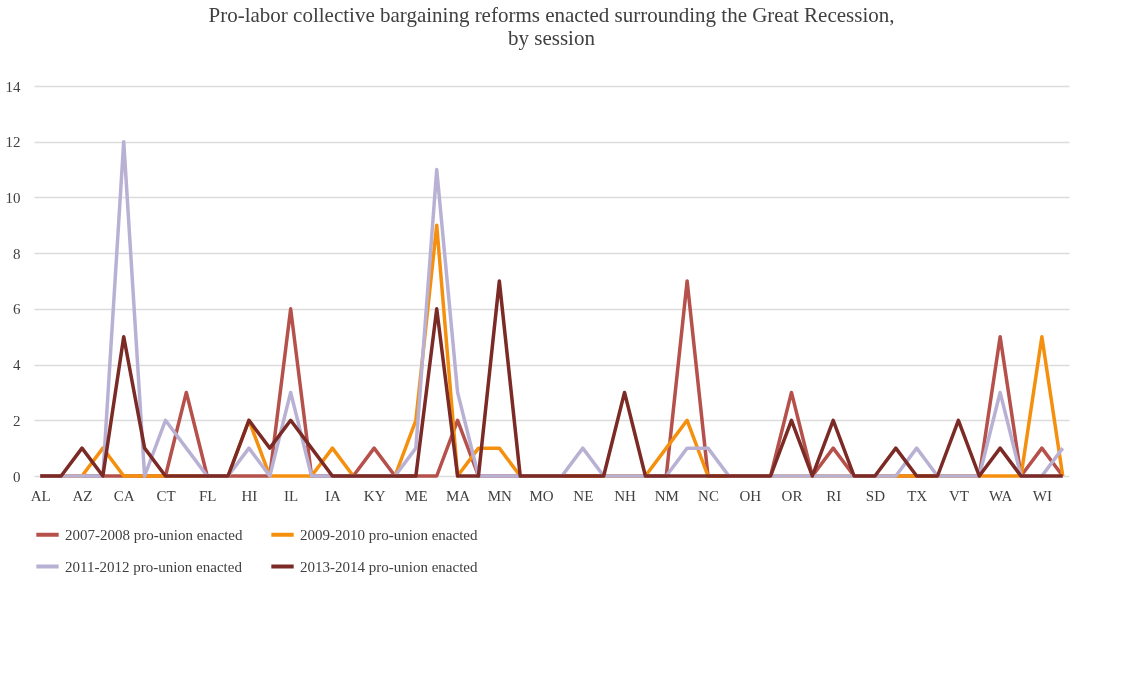 Image resolution: width=1138 pixels, height=686 pixels. Describe the element at coordinates (154, 534) in the screenshot. I see `legend-label: 2007-2008 pro-union enacted` at that location.